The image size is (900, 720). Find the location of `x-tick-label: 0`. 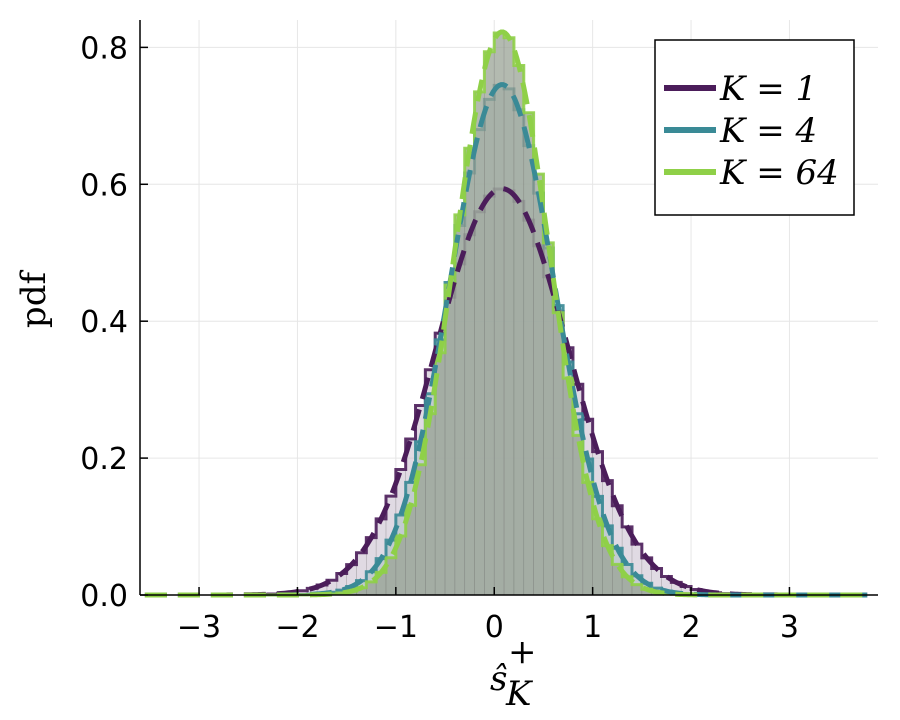

x-tick-label: 0 is located at coordinates (494, 627).